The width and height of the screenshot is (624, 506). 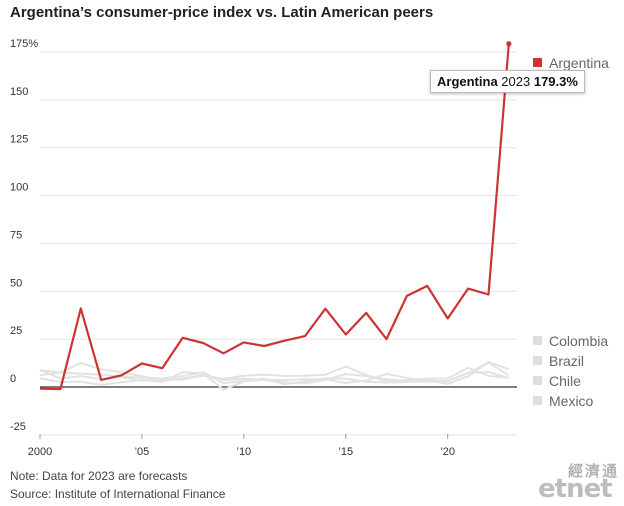 I want to click on x-tick-label: ’15, so click(x=345, y=452).